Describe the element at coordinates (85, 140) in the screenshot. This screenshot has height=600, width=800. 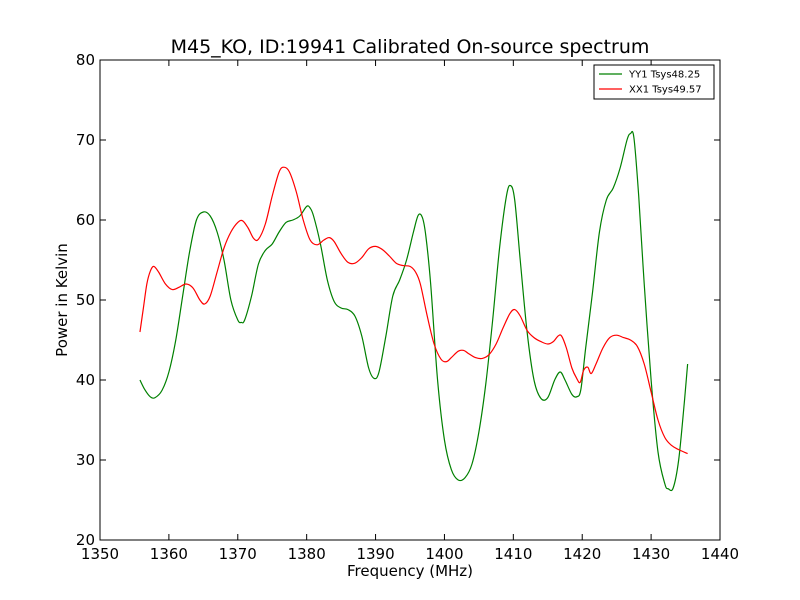
I see `y-tick-label: 70` at that location.